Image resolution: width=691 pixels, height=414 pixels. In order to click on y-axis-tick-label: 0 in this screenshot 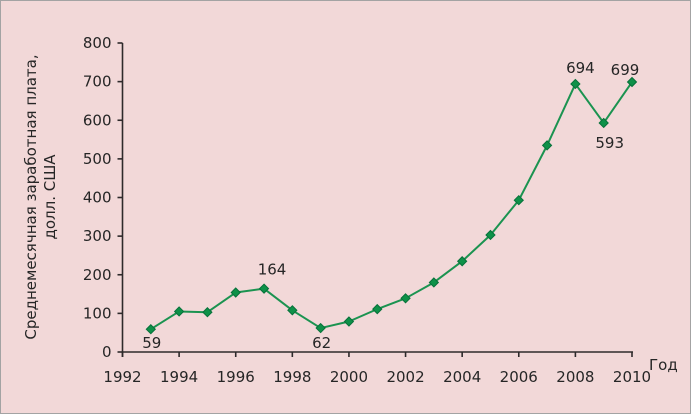, I will do `click(107, 352)`.